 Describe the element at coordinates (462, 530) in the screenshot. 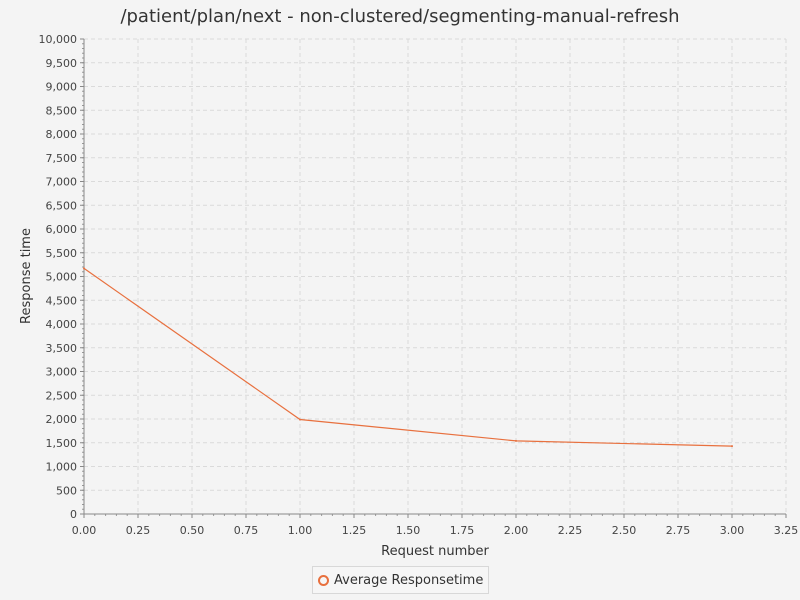

I see `x-tick-label: 1.75` at that location.